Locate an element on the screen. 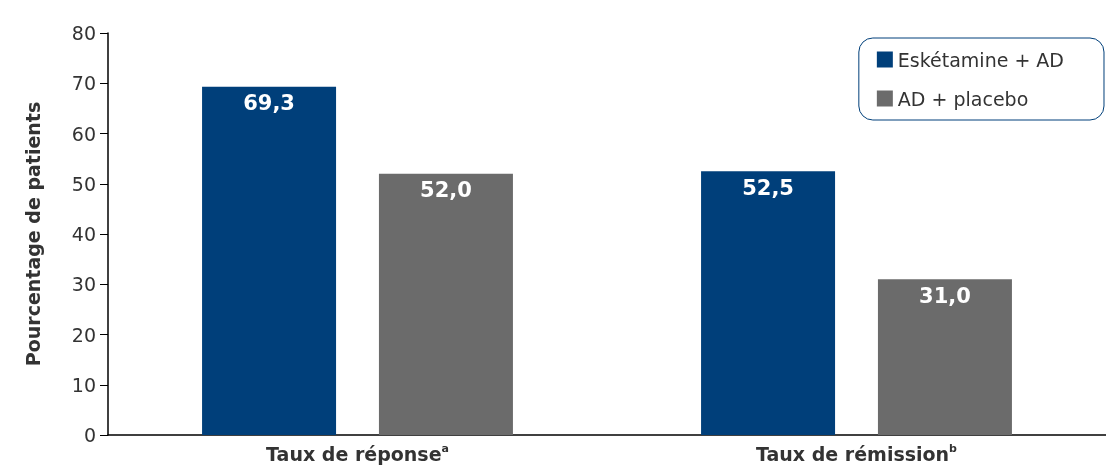 The image size is (1114, 468). y-tick-label: 10 is located at coordinates (83, 384).